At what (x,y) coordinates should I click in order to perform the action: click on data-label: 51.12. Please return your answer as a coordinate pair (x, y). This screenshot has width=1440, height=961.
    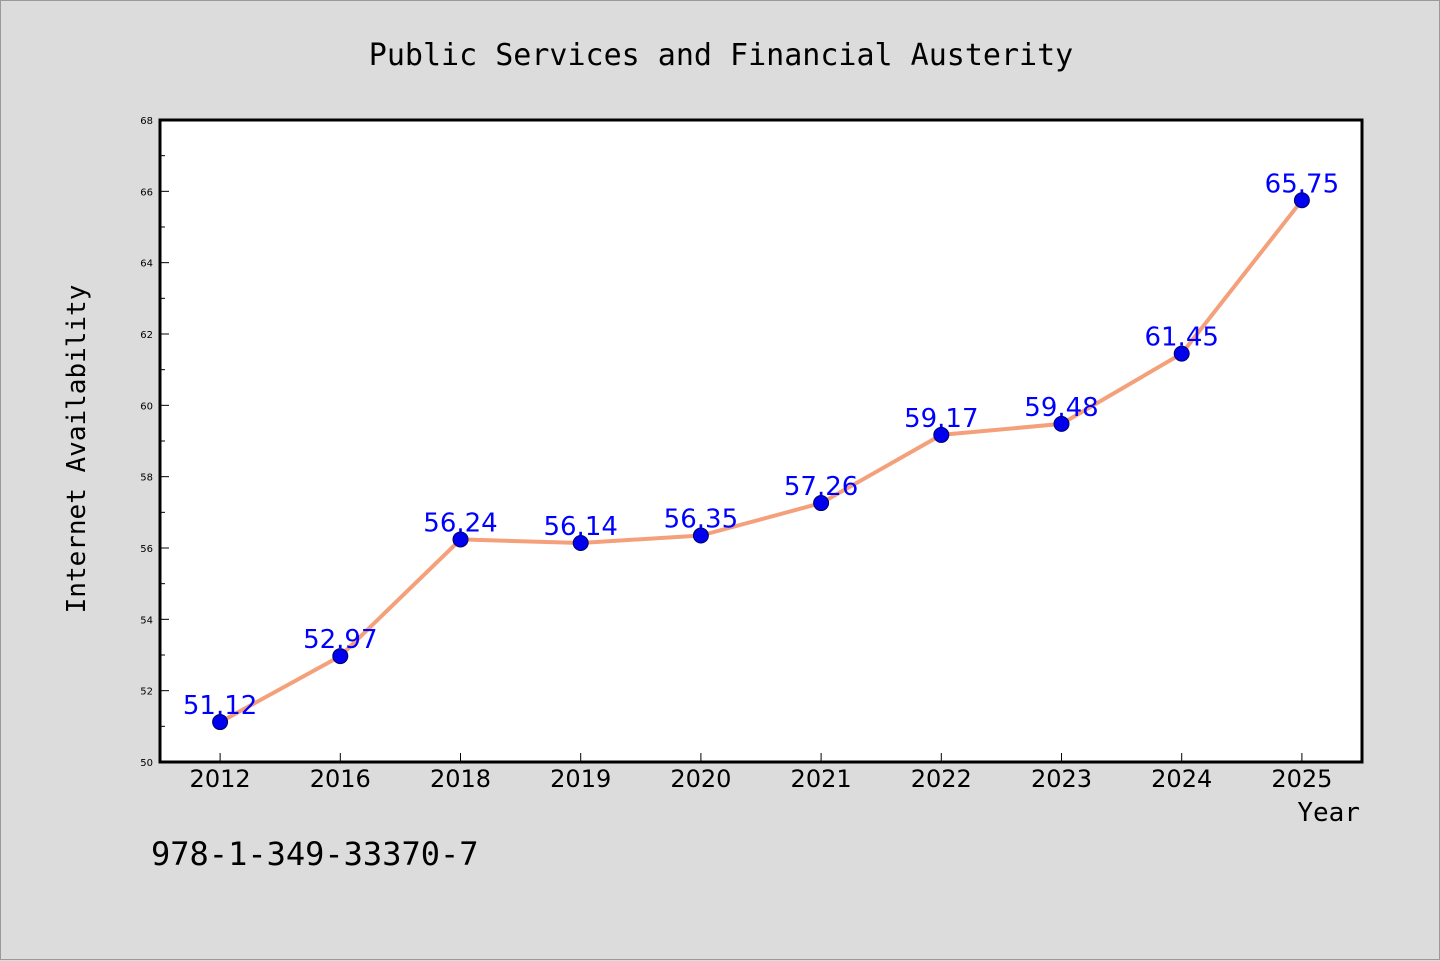
    Looking at the image, I should click on (220, 706).